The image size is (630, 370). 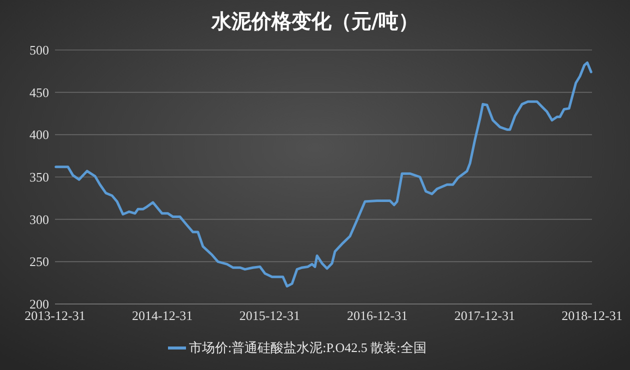 I want to click on x-tick-label: 2018-12-31, so click(x=592, y=315).